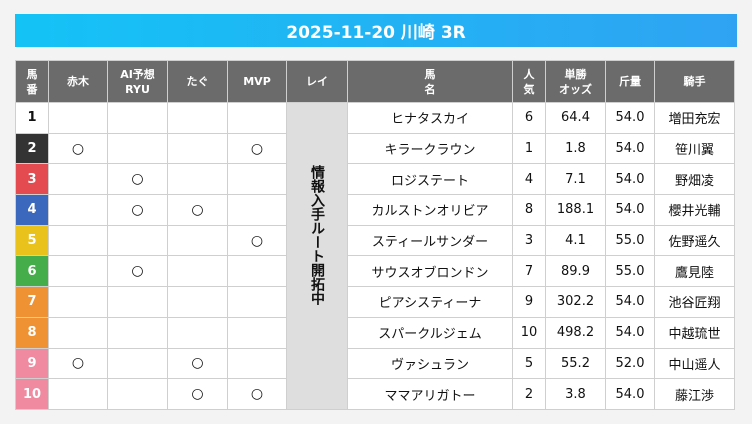 This screenshot has height=424, width=752. What do you see at coordinates (430, 210) in the screenshot?
I see `horse-name: カルストンオリビア` at bounding box center [430, 210].